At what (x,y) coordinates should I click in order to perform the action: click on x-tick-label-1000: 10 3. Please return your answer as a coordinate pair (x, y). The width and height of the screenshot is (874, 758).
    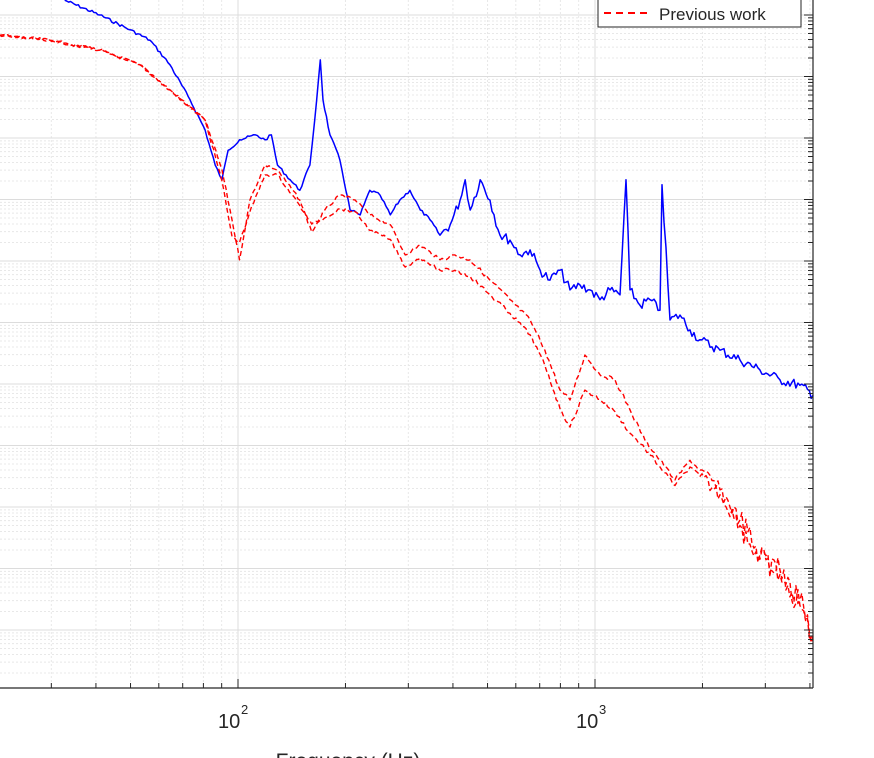
    Looking at the image, I should click on (591, 717).